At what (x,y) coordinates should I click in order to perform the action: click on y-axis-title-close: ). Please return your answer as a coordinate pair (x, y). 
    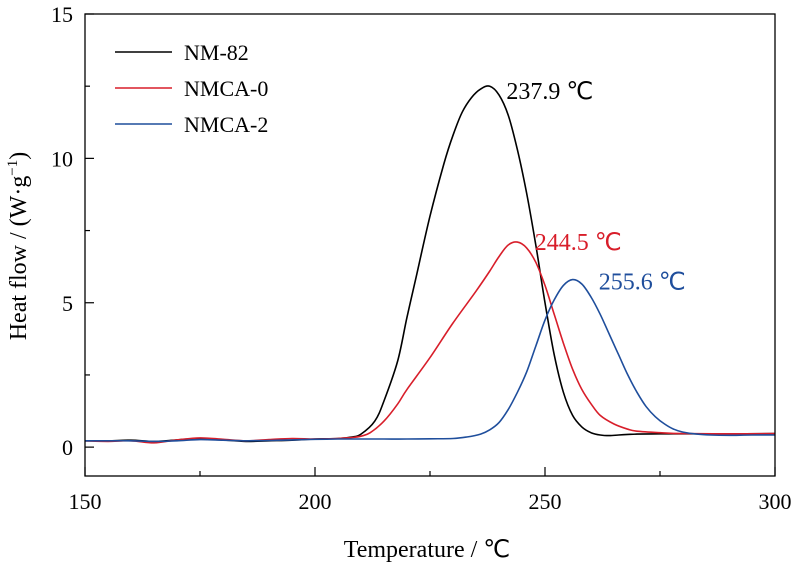
    Looking at the image, I should click on (19, 156).